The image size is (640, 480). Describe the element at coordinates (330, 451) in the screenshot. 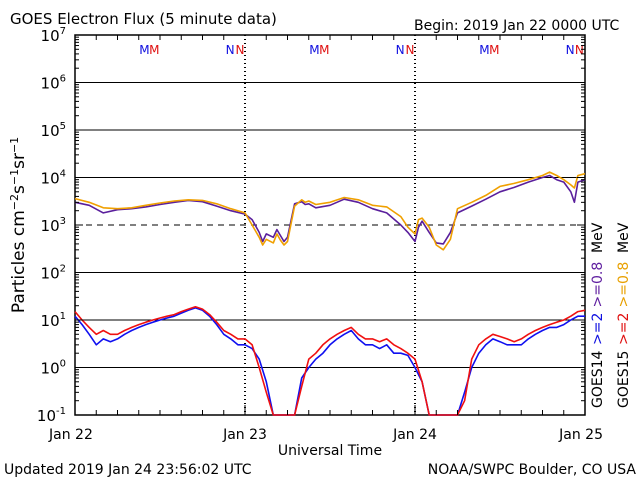

I see `x-axis-label: Universal Time` at that location.